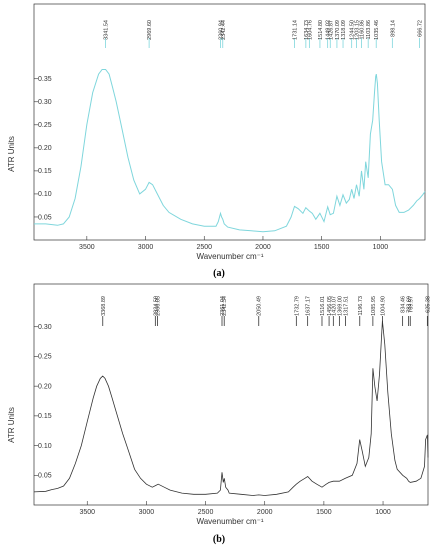 This screenshot has height=550, width=438. I want to click on chart-a-peak-label: 666.72, so click(421, 28).